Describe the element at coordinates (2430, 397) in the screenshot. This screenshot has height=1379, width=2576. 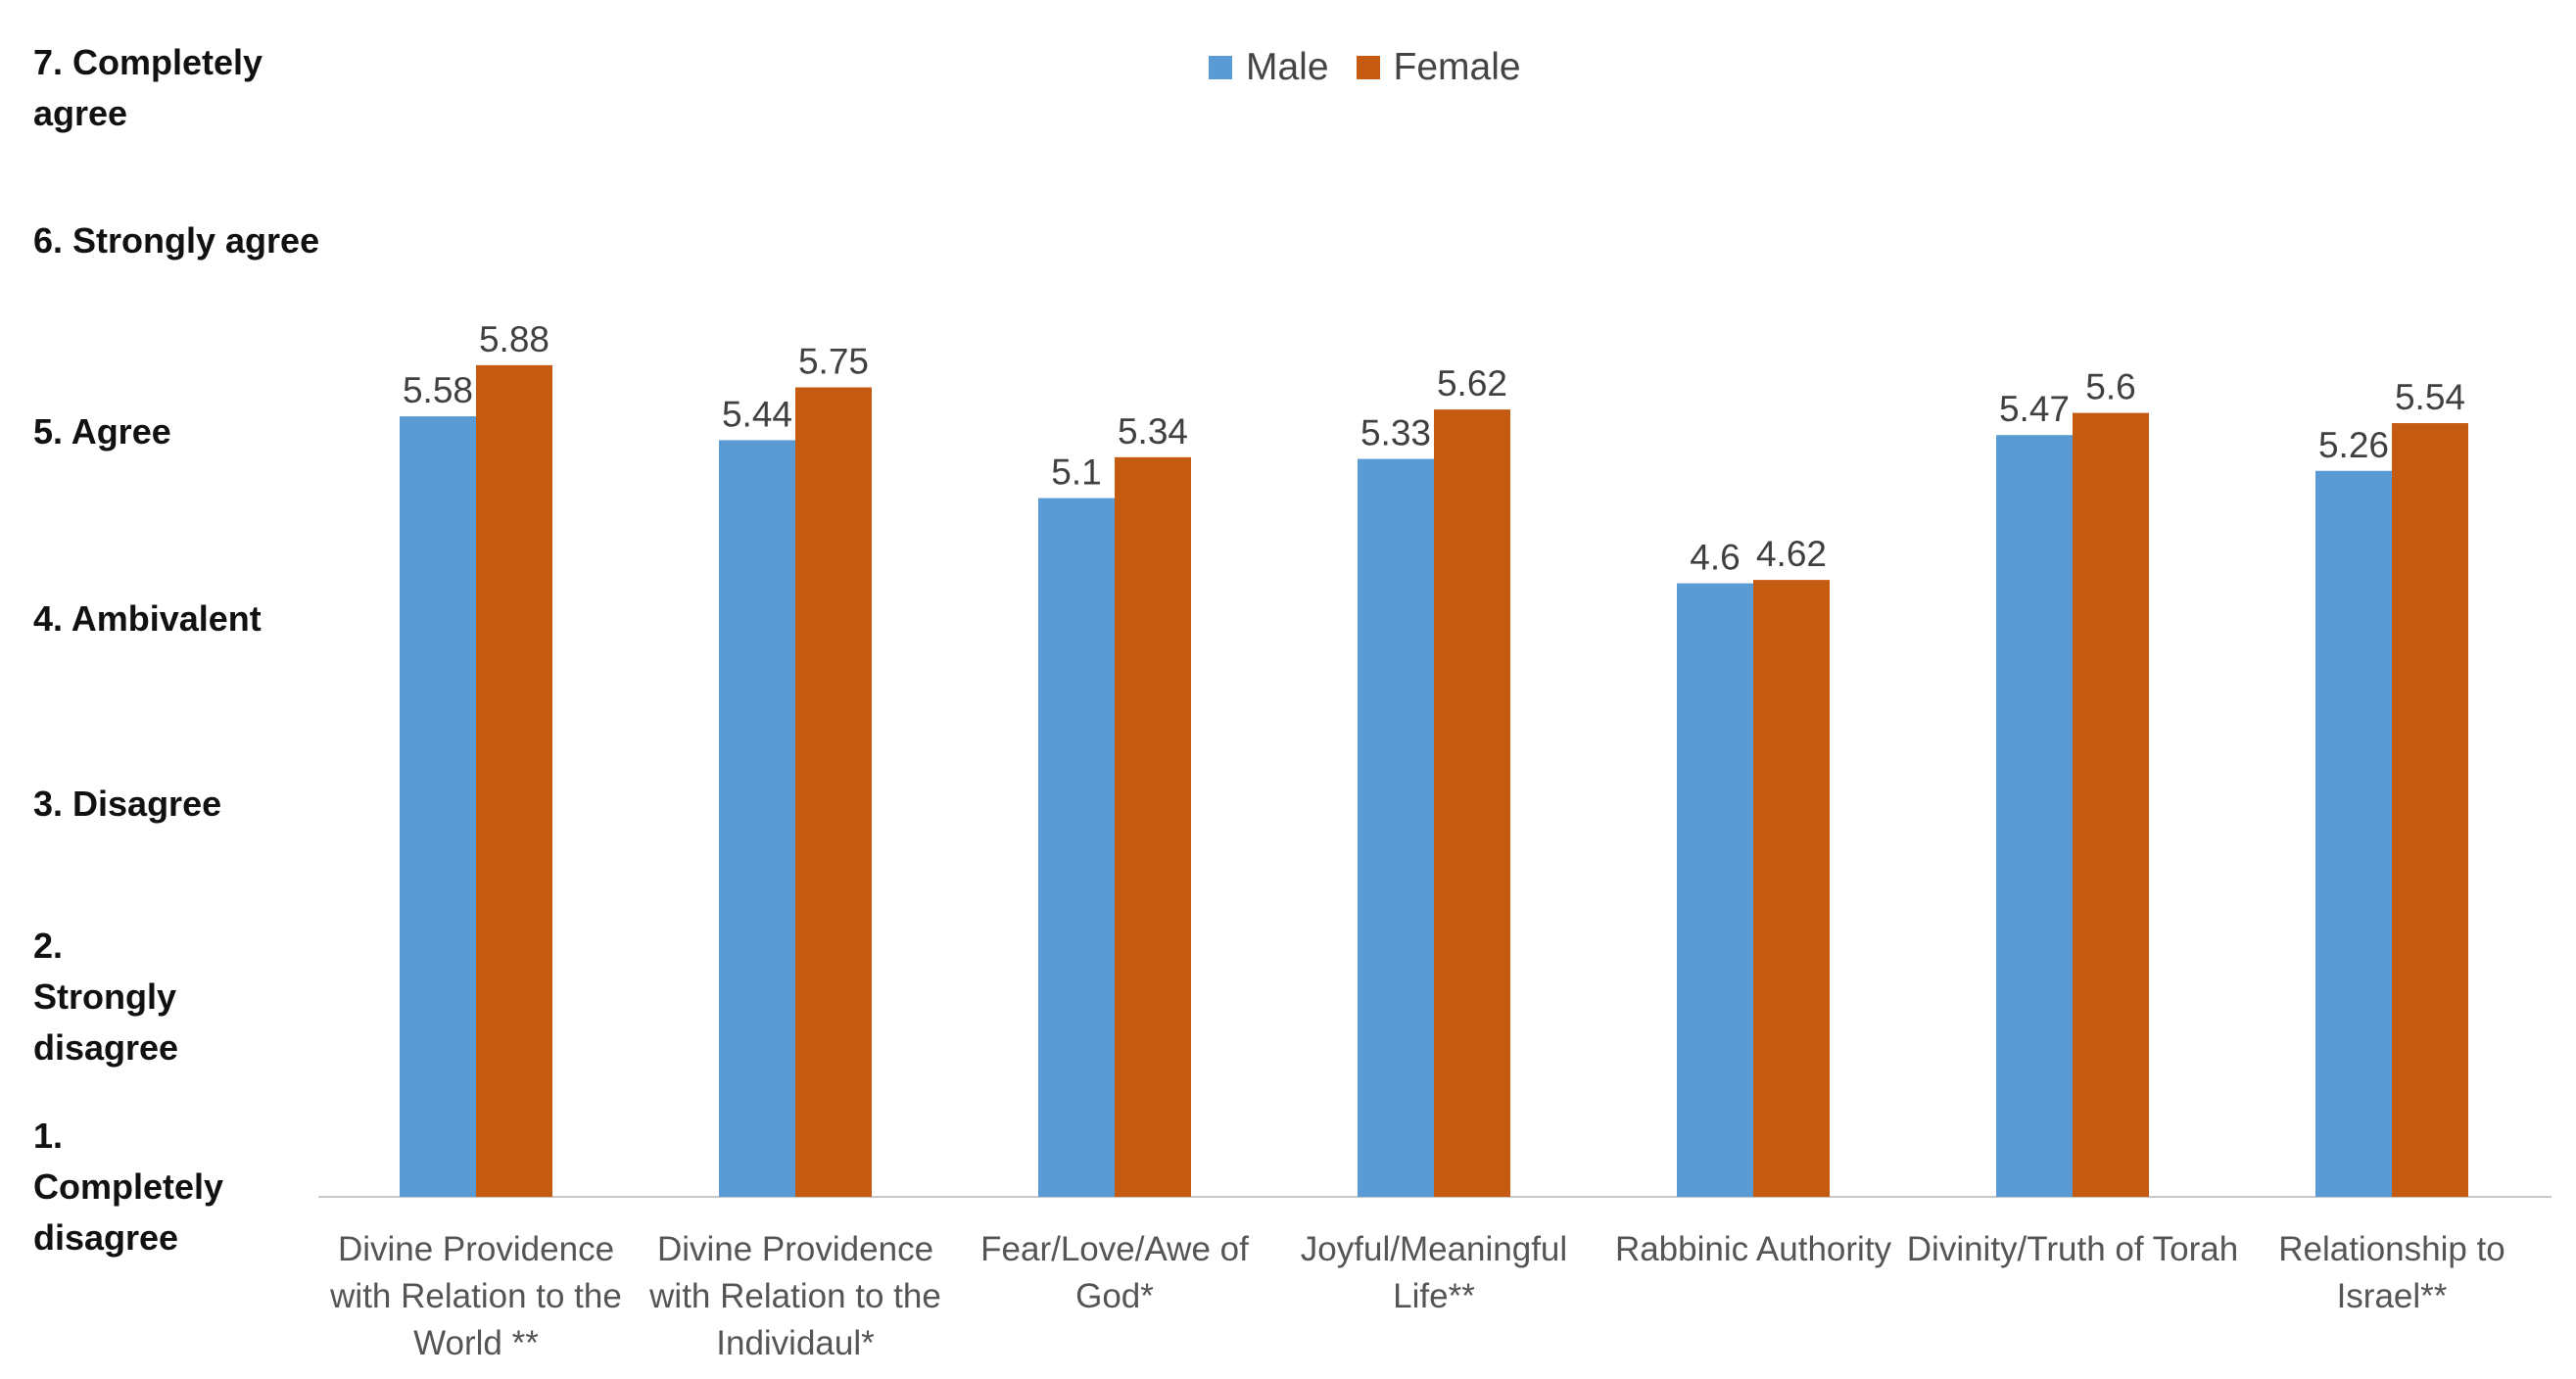
I see `data-label-female-7: 5.54` at that location.